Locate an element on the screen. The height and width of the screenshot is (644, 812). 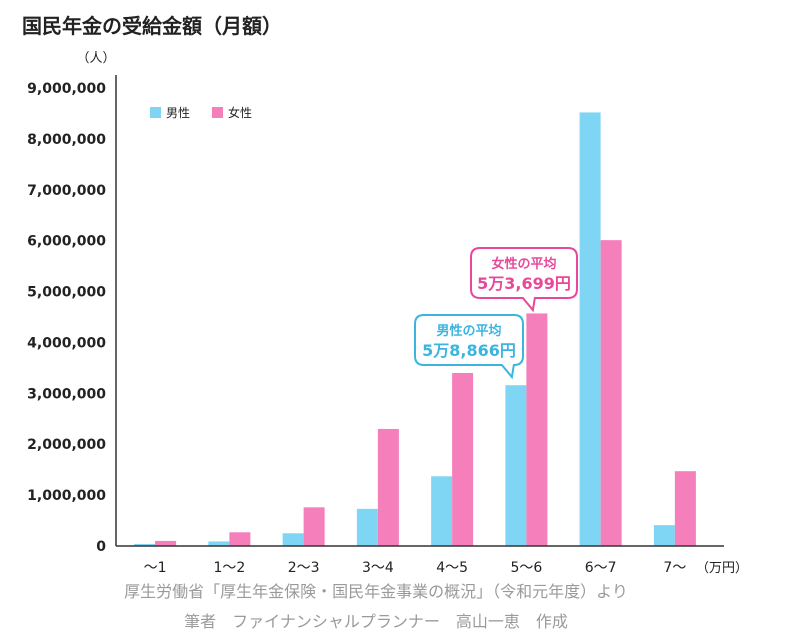
y-tick-label: 7,000,000 is located at coordinates (66, 191).